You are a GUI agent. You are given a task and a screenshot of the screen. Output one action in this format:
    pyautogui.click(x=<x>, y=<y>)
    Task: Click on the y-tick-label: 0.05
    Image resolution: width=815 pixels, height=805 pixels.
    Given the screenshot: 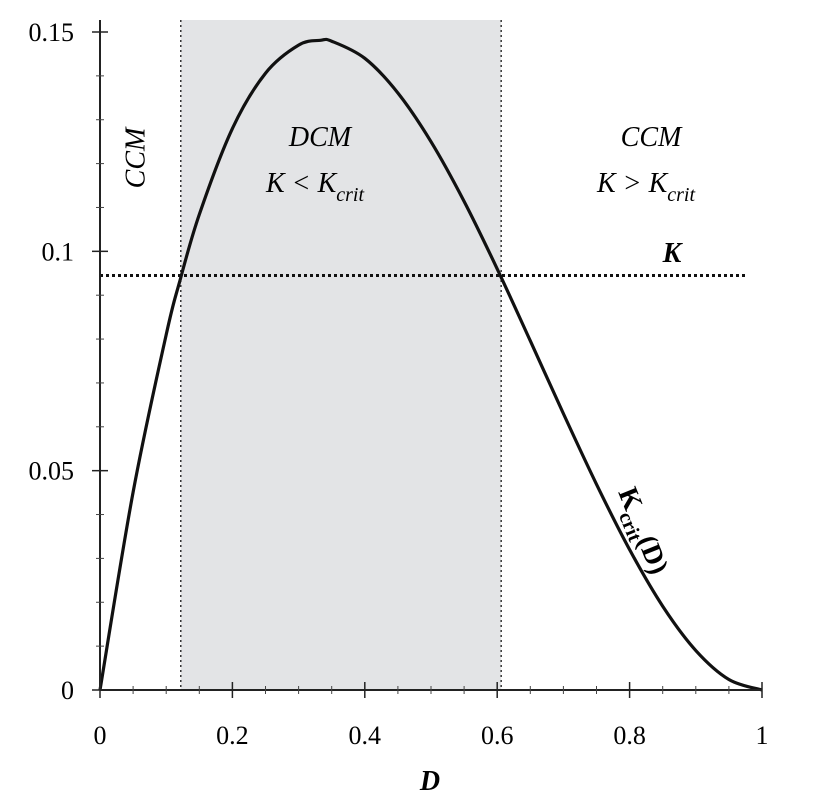 What is the action you would take?
    pyautogui.click(x=52, y=471)
    